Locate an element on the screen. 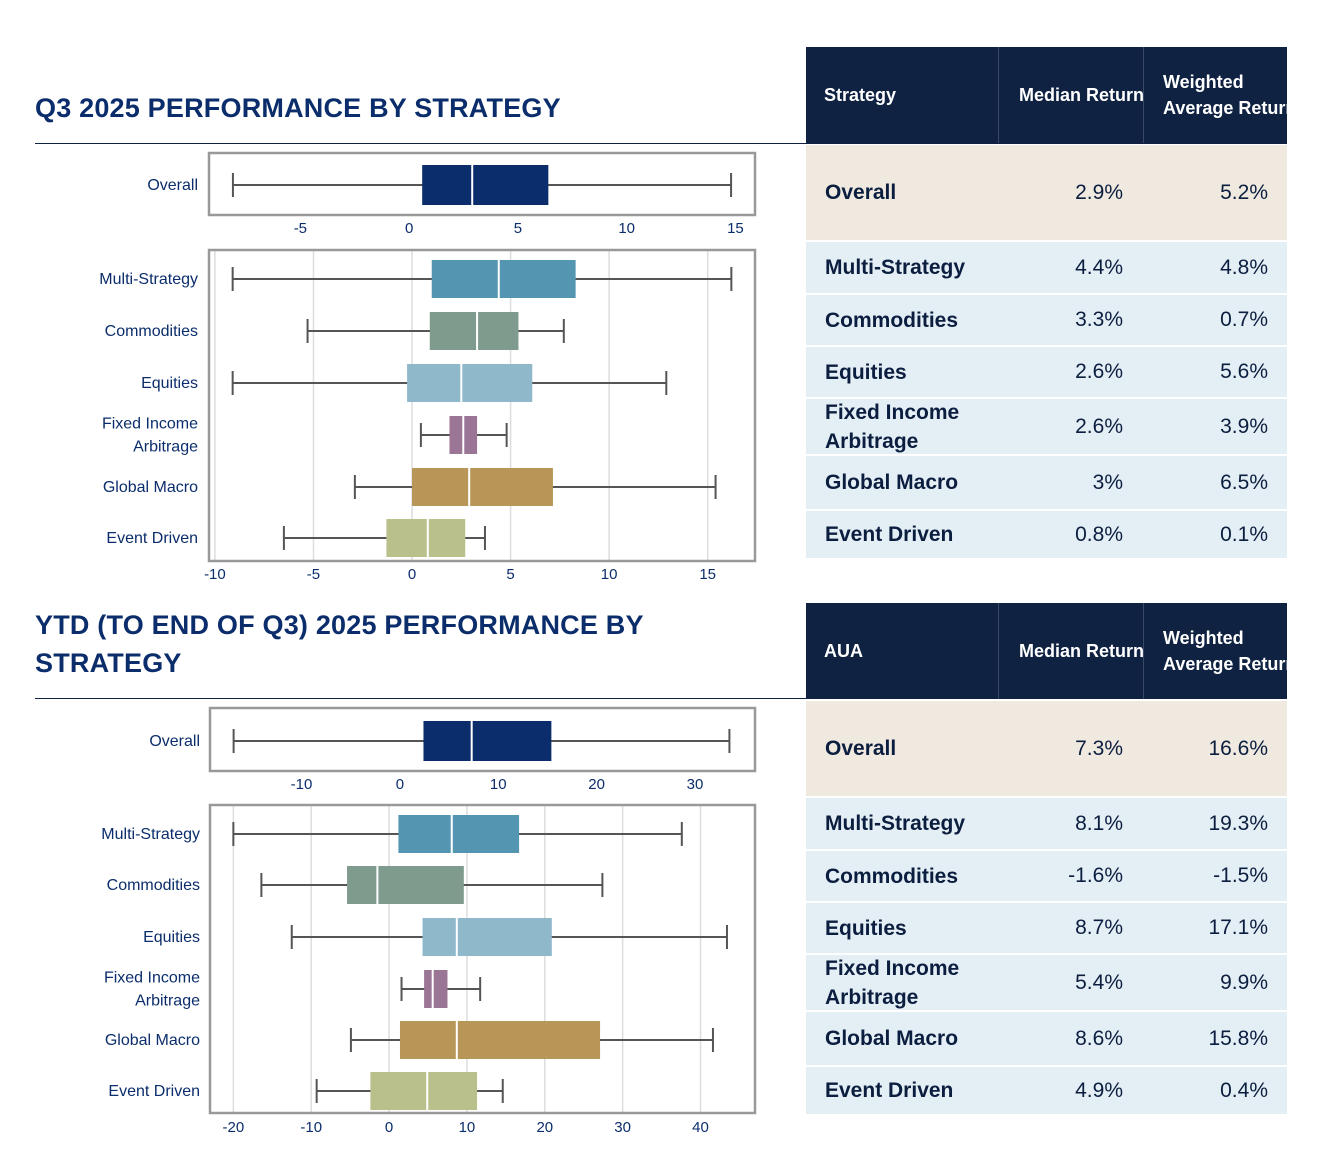 The image size is (1330, 1168). table-row: Equities 8.7% 17.1% is located at coordinates (1046, 928).